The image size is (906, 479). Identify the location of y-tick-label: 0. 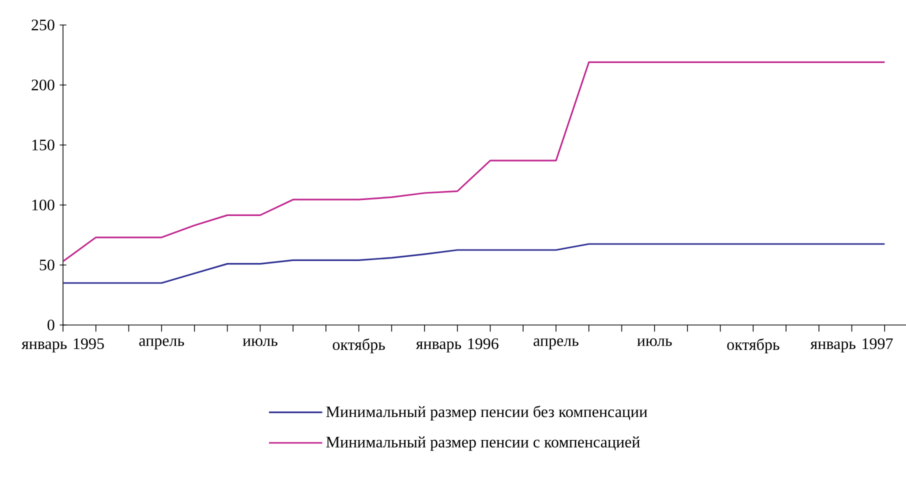
(51, 325).